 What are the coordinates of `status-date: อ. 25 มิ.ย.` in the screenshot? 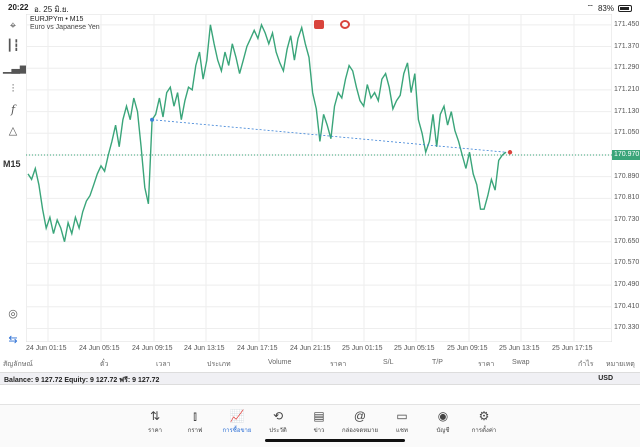 It's located at (51, 9).